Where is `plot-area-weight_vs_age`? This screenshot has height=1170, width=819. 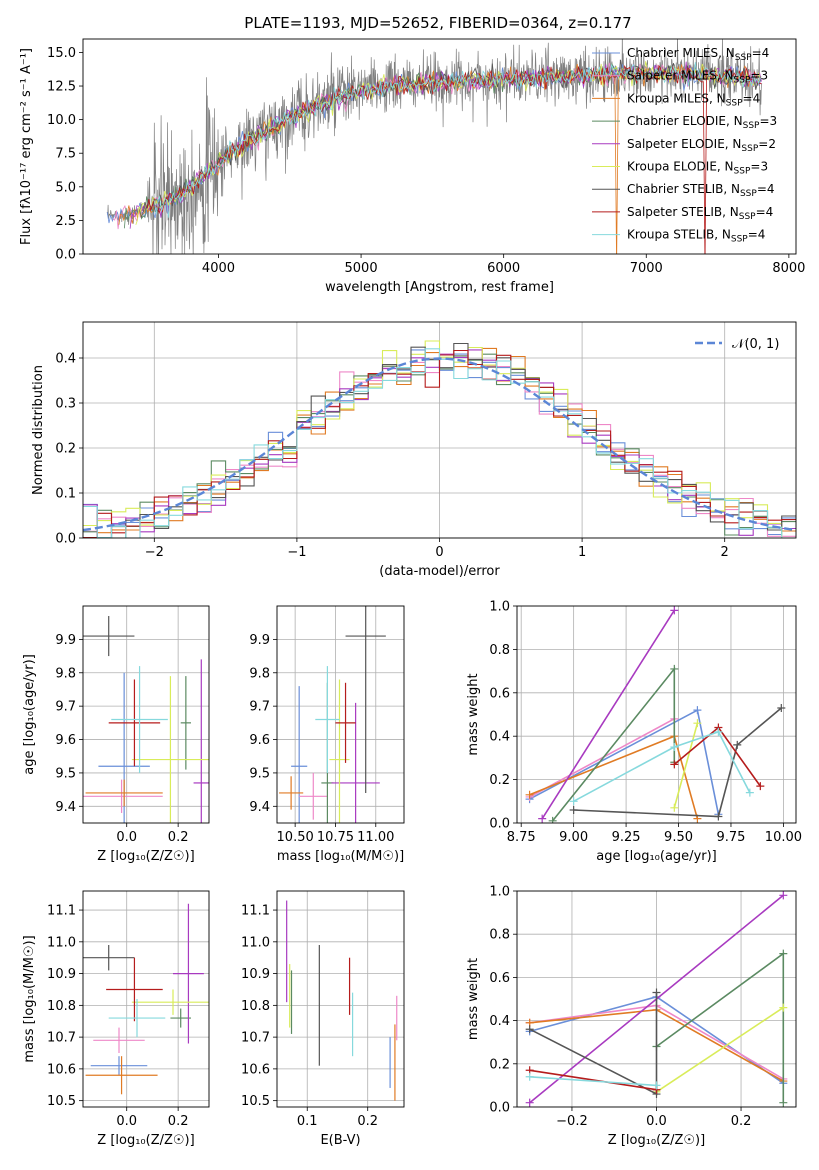 plot-area-weight_vs_age is located at coordinates (656, 714).